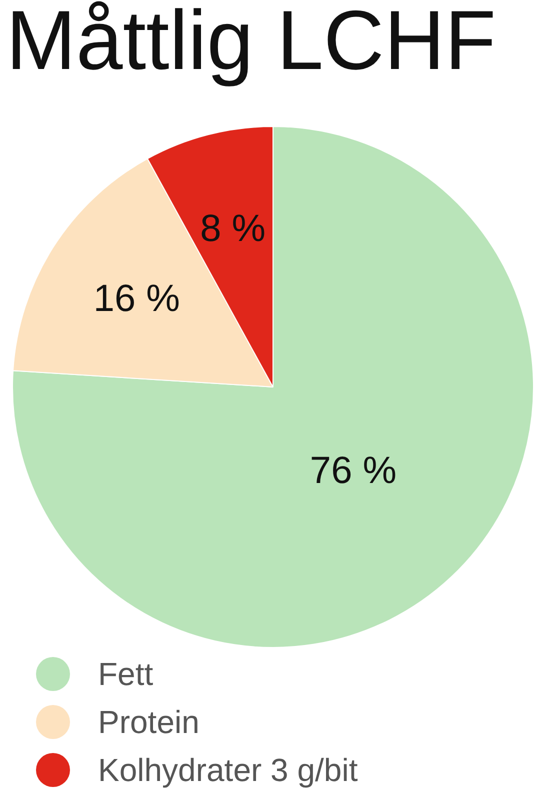 The image size is (546, 798). Describe the element at coordinates (149, 722) in the screenshot. I see `legend-label: Protein` at that location.